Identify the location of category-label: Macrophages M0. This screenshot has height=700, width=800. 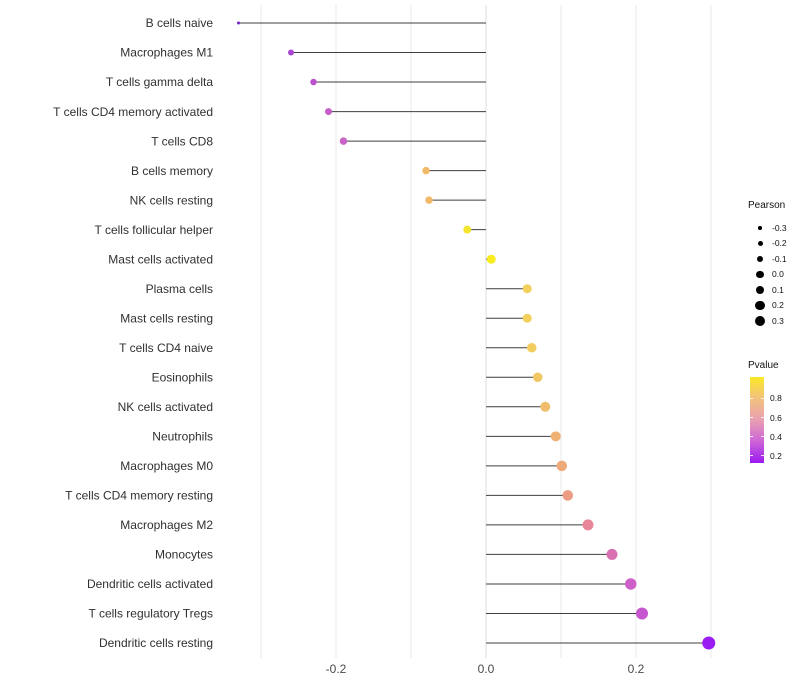
(166, 466).